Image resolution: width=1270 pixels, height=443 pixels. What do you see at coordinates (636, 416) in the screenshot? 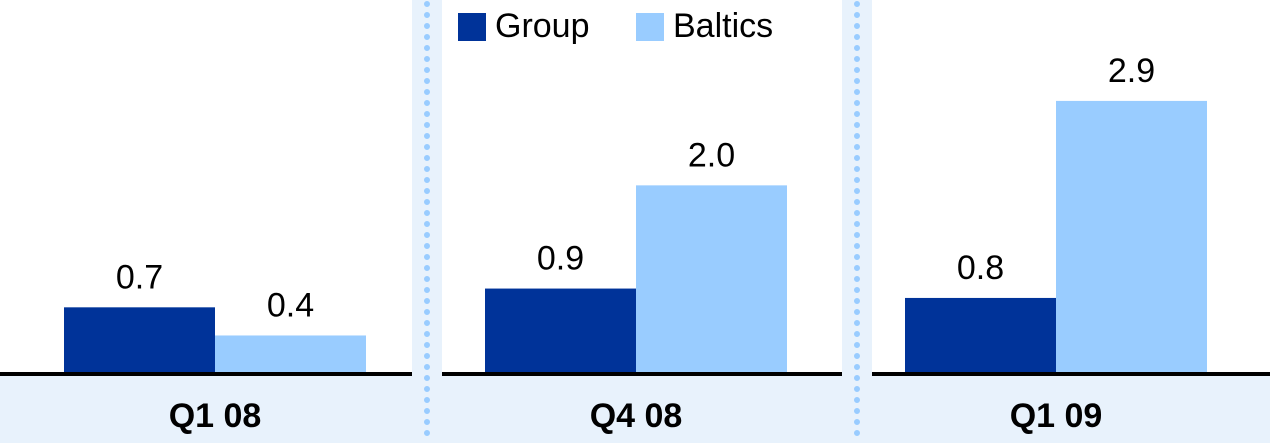
I see `x-tick-label: Q4 08` at bounding box center [636, 416].